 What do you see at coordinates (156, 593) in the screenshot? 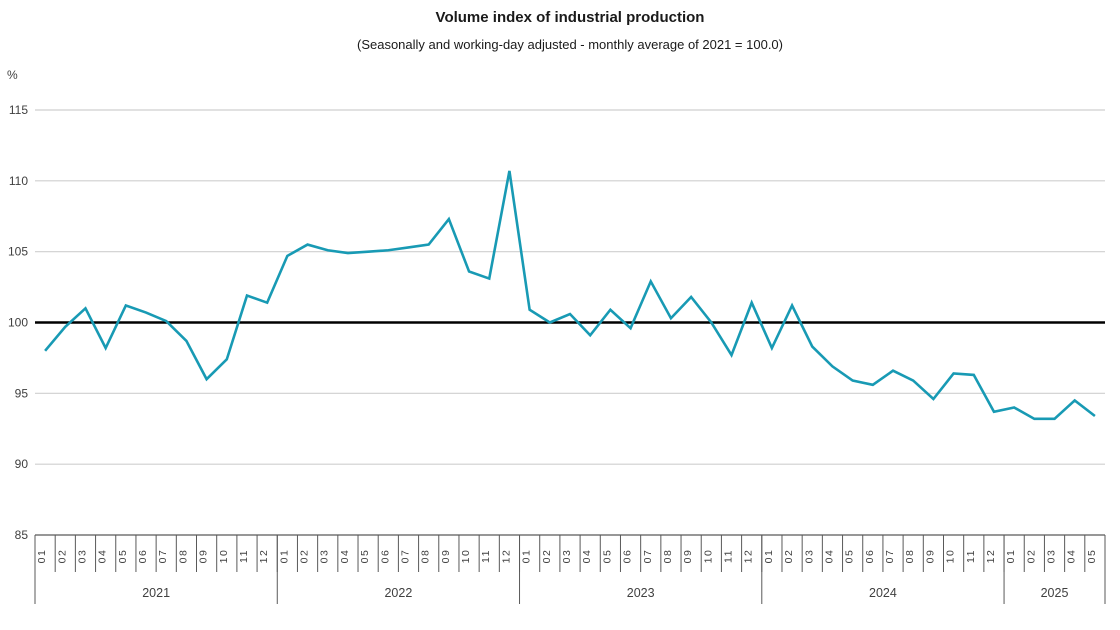
I see `x-year-label: 2021` at bounding box center [156, 593].